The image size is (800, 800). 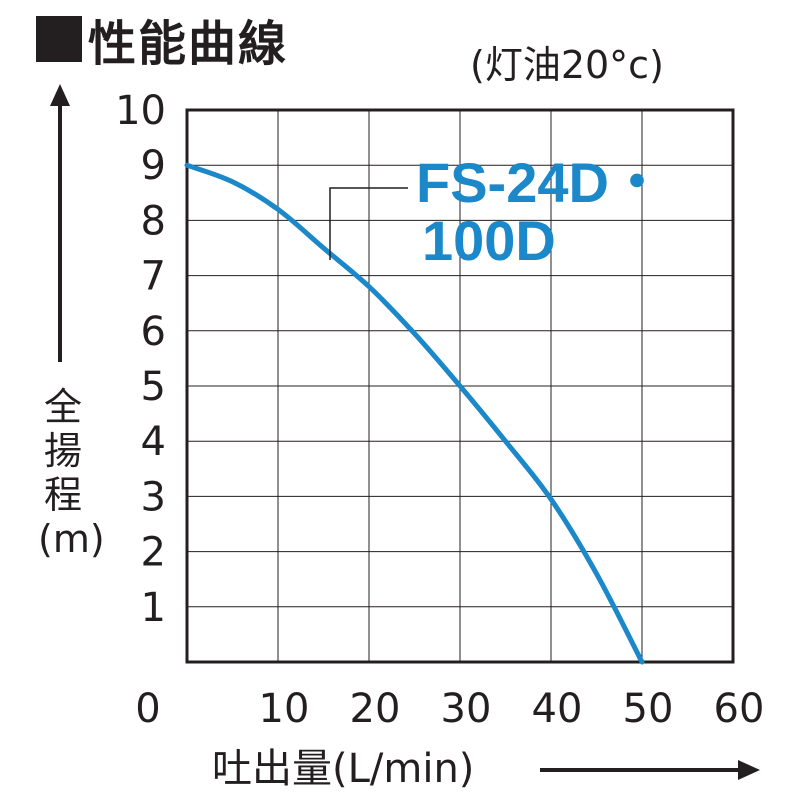 What do you see at coordinates (153, 387) in the screenshot?
I see `y-tick-label: 5` at bounding box center [153, 387].